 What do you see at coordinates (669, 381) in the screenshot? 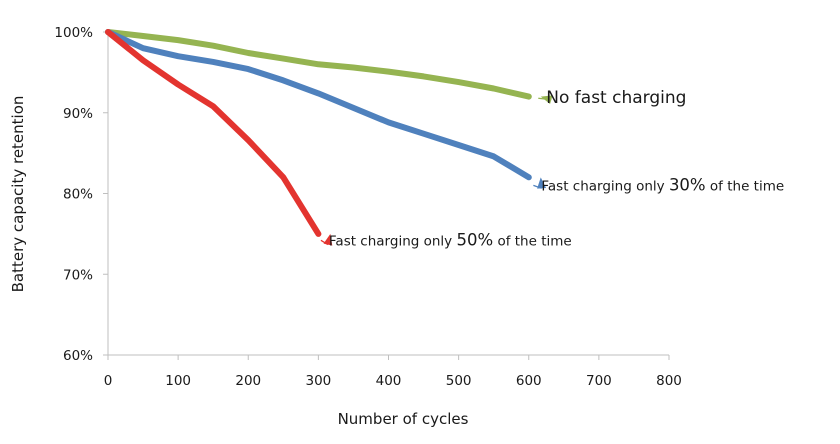
I see `x-tick-label: 800` at bounding box center [669, 381].